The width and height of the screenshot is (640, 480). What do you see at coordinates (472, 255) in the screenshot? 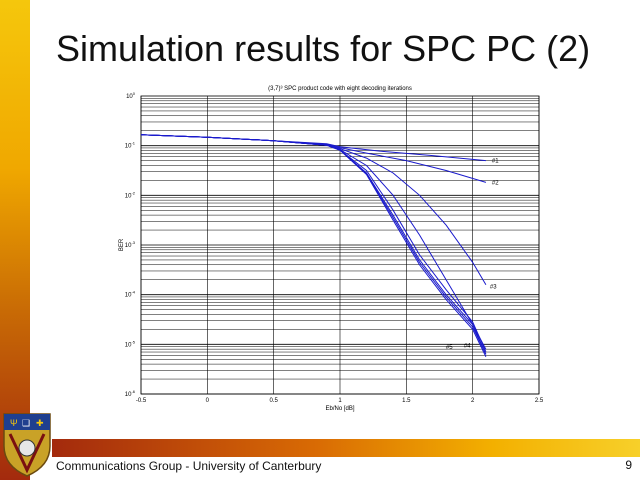
I see `series-label-layer: #1 #2 #3 #4 #5` at bounding box center [472, 255].